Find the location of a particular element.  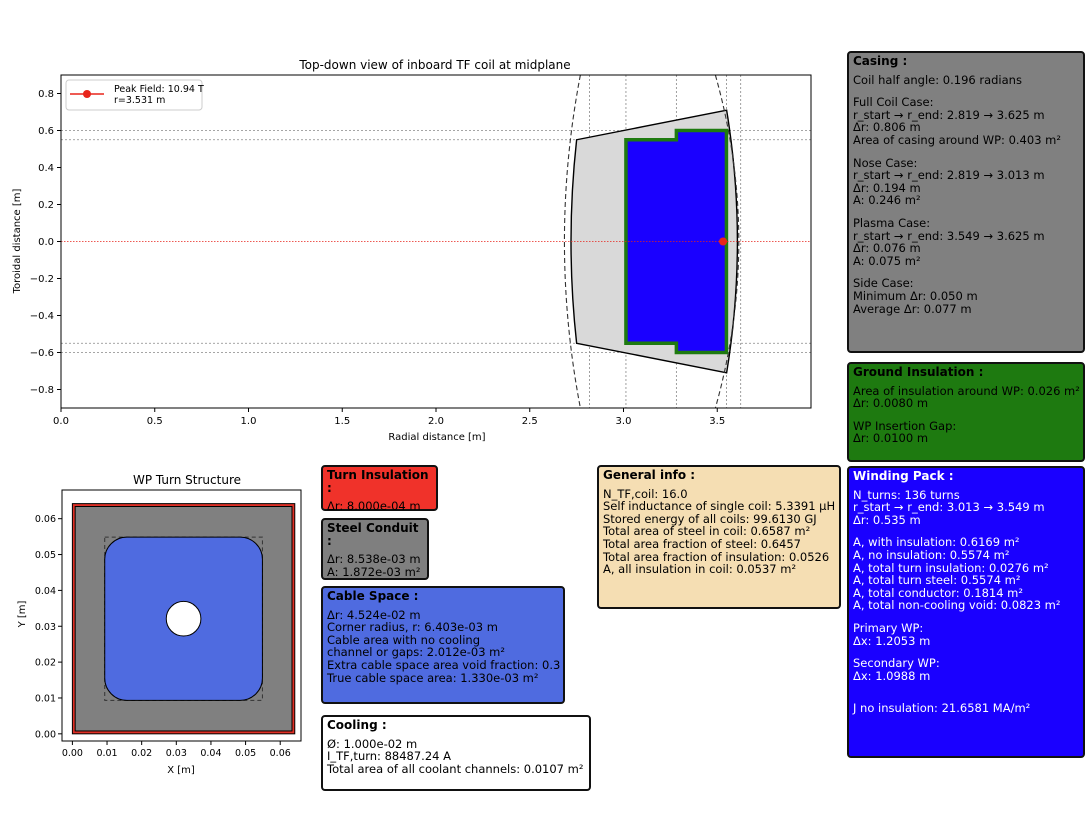

steel-conduit-area: A: 1.872e-03 m² is located at coordinates (374, 571).